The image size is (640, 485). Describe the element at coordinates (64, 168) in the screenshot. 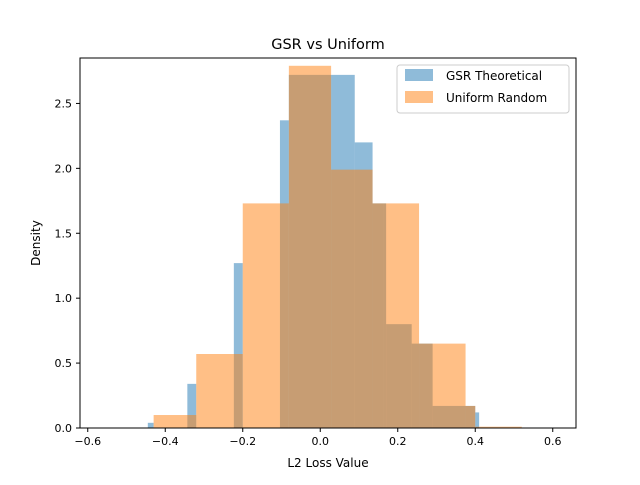

I see `y-tick-label: 2.0` at that location.